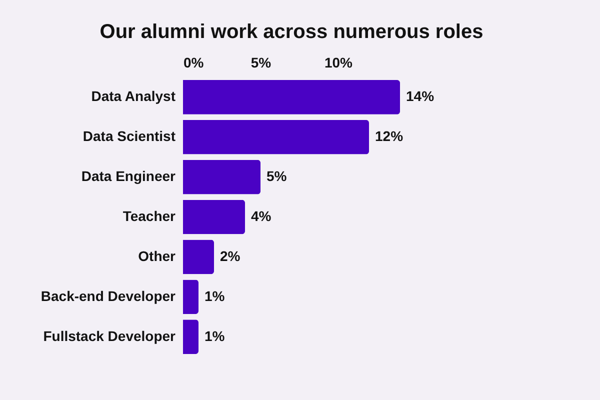 This screenshot has height=400, width=600. What do you see at coordinates (109, 336) in the screenshot?
I see `y-tick-label: Fullstack Developer` at bounding box center [109, 336].